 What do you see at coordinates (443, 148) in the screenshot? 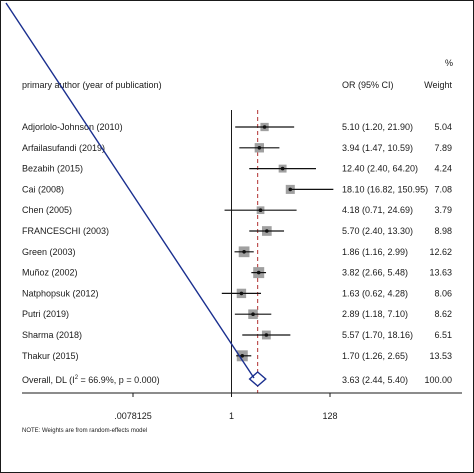
I see `weight-text: 7.89` at bounding box center [443, 148].